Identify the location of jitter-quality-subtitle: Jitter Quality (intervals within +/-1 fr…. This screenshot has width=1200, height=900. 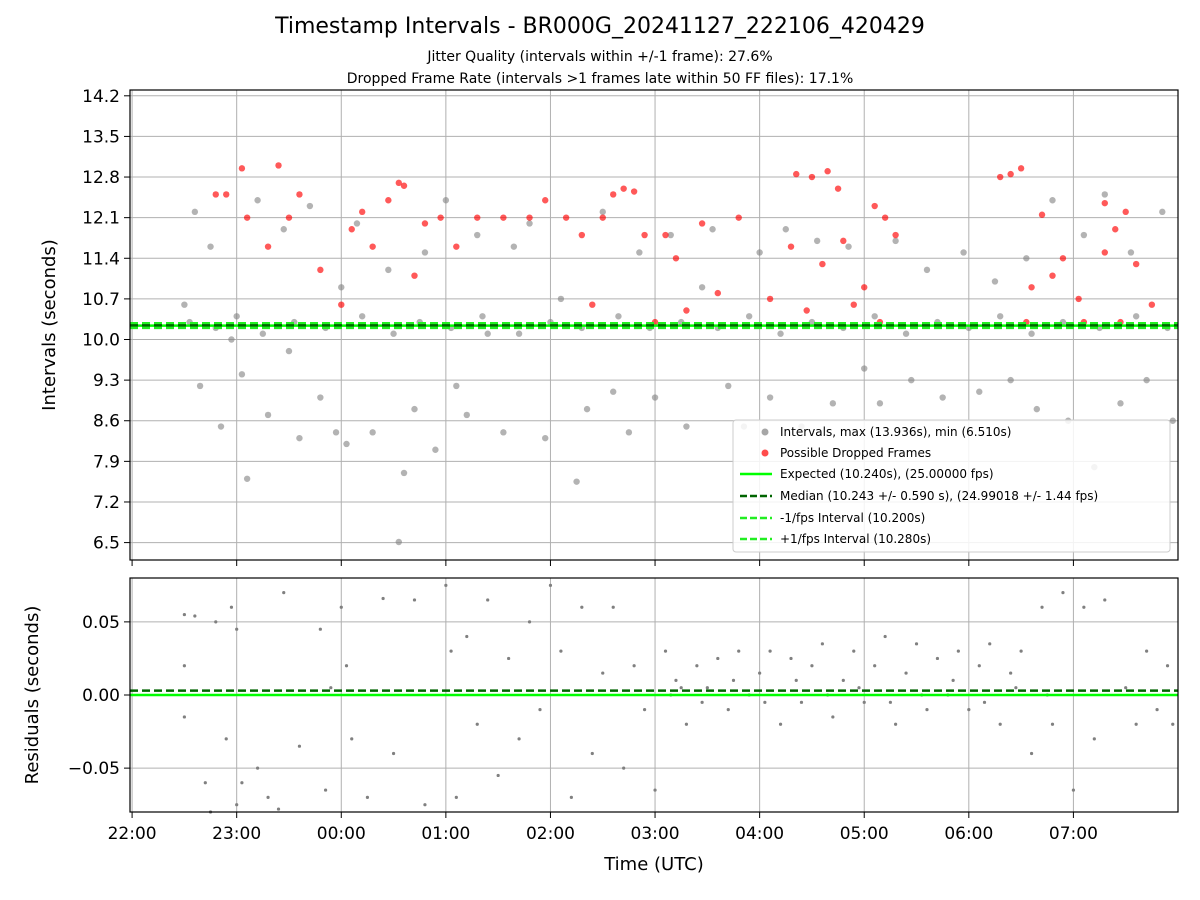
(600, 57).